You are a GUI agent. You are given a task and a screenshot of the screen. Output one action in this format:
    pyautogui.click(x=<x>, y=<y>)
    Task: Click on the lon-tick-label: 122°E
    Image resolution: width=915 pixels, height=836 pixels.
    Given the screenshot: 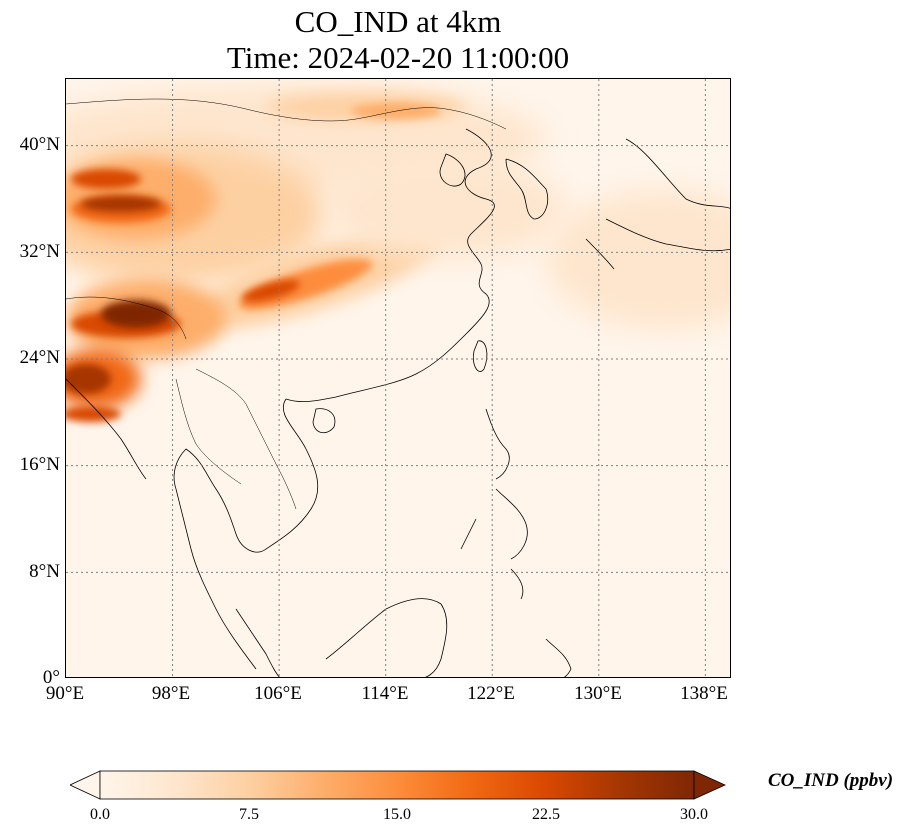 What is the action you would take?
    pyautogui.click(x=491, y=693)
    